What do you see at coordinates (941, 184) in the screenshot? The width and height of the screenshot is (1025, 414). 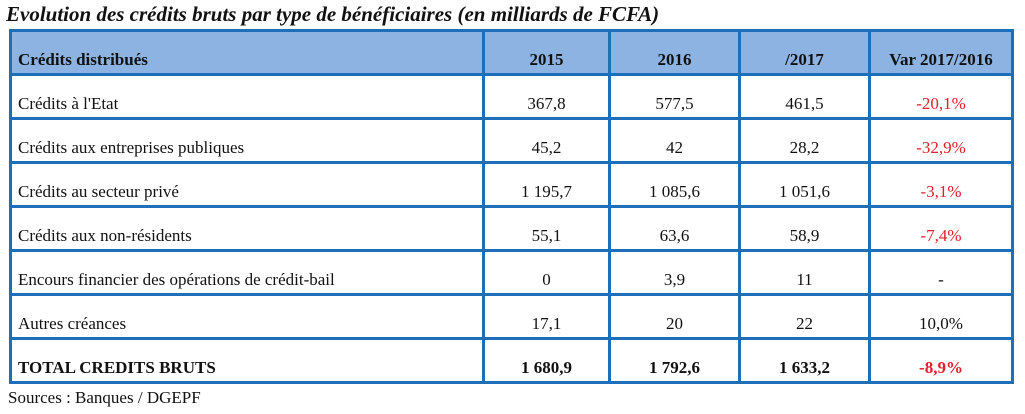 I see `cell-var: -3,1%` at bounding box center [941, 184].